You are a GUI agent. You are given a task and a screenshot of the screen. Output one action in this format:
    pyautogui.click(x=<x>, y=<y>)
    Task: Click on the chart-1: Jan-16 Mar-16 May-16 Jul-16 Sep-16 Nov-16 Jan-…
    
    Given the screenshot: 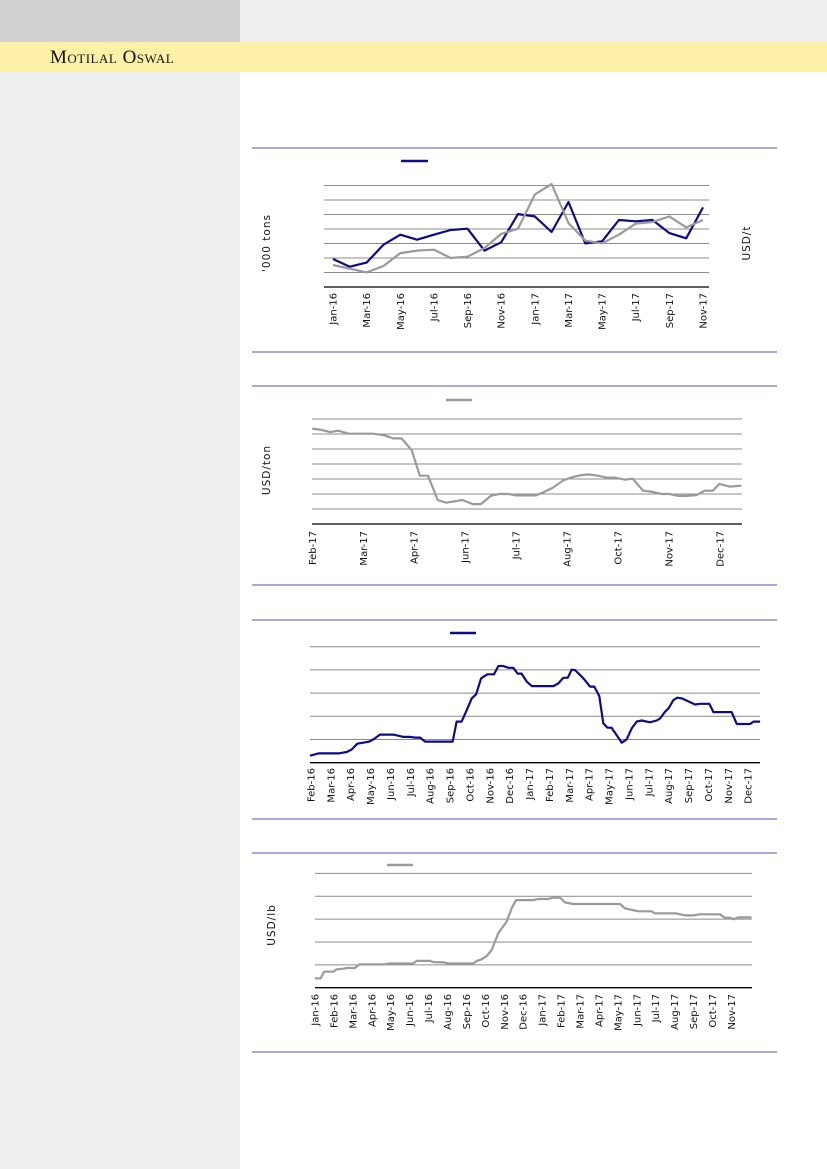 What is the action you would take?
    pyautogui.click(x=514, y=250)
    